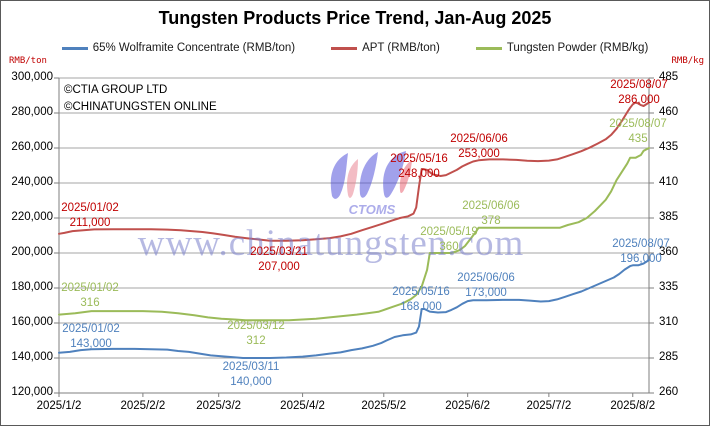 The width and height of the screenshot is (710, 426). What do you see at coordinates (279, 252) in the screenshot?
I see `annotation-date: 2025/03/21` at bounding box center [279, 252].